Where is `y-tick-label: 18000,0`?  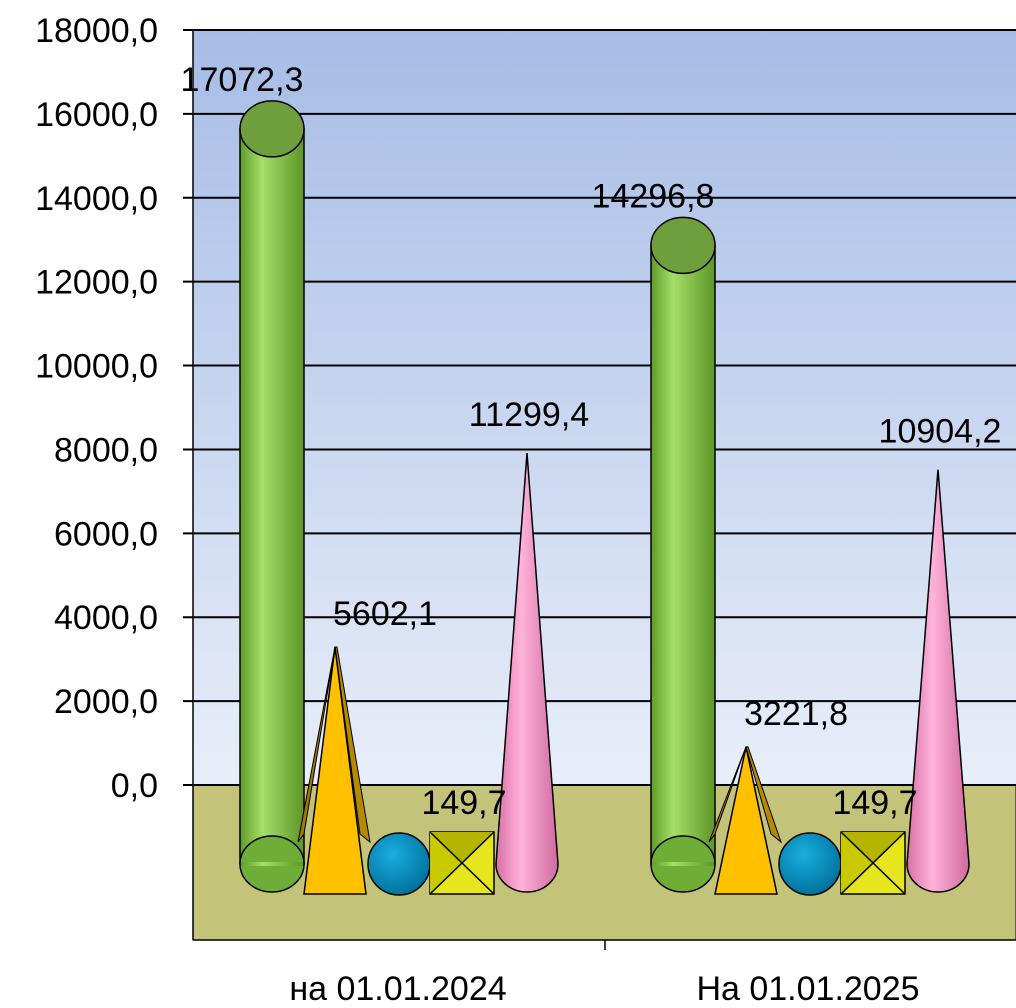 y-tick-label: 18000,0 is located at coordinates (96, 31).